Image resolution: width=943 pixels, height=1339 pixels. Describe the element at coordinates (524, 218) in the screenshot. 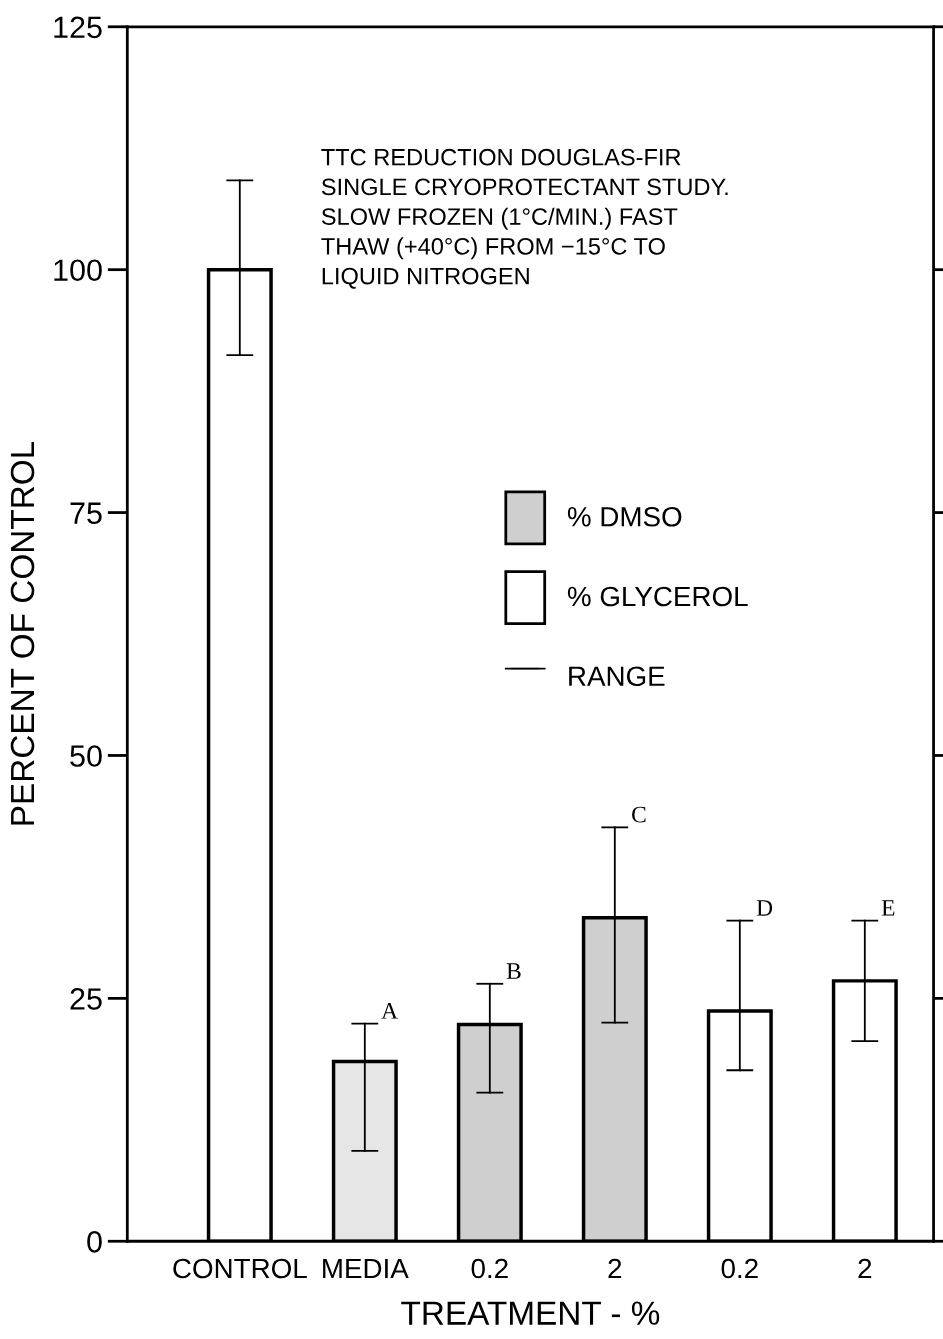

I see `text: TTC REDUCTION DOUGLAS-FIR SINGLE CRYOPROTECTANT STUDY. SLOW FROZEN (1°C/MIN.) FAST THAW (+40°C) FROM −15°C TO LIQUID NITROGEN` at that location.